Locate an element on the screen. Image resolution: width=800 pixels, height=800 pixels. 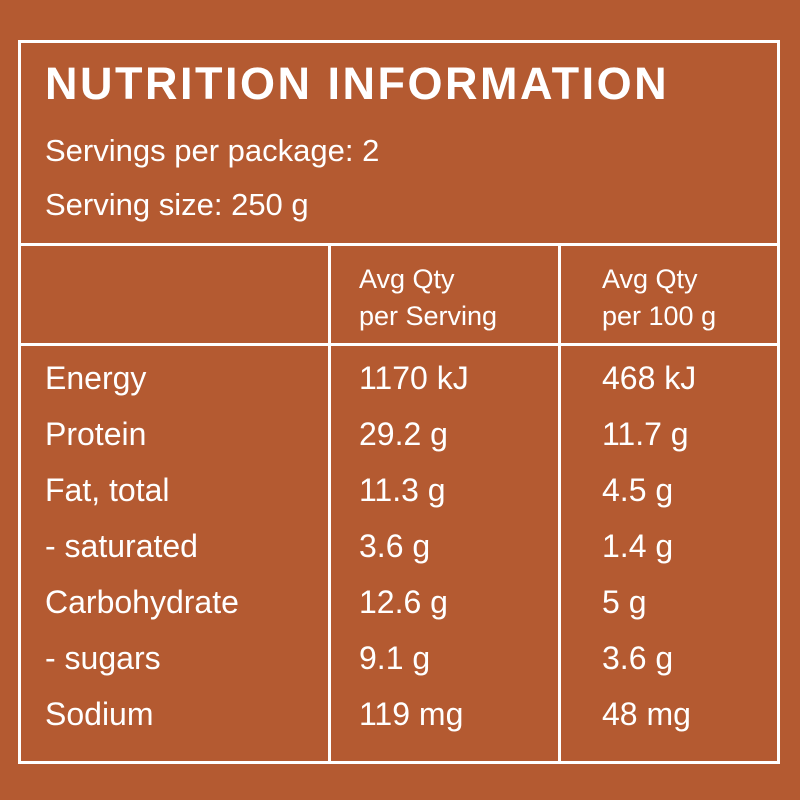
divider-header-bottom is located at coordinates (399, 344).